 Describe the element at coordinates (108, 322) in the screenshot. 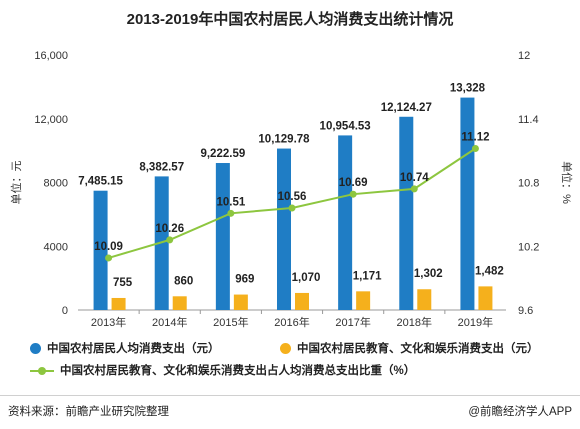

I see `x-tick-label: 2013年` at that location.